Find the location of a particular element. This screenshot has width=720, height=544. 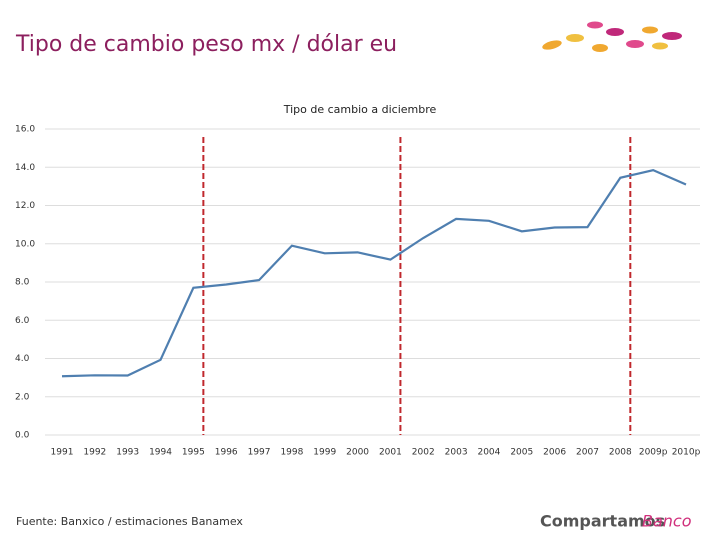

x-tick-label: 2007 is located at coordinates (587, 453).